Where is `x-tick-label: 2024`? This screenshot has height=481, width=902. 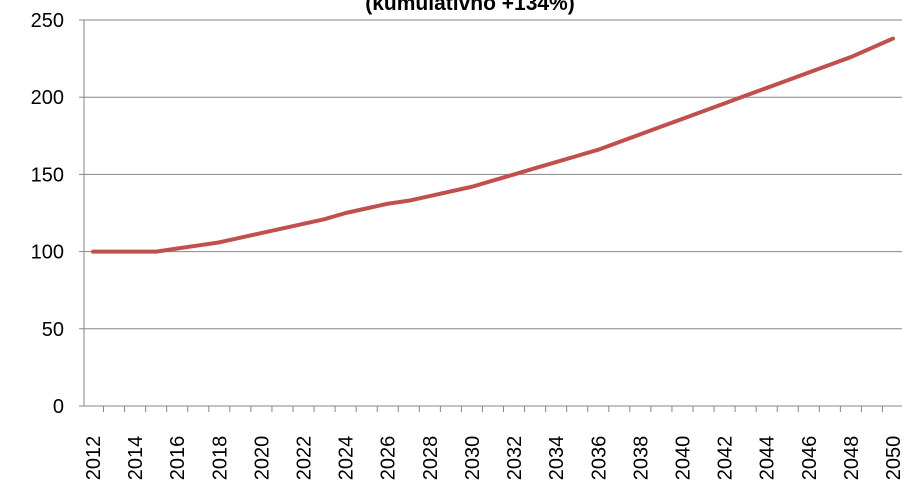 x-tick-label: 2024 is located at coordinates (347, 458).